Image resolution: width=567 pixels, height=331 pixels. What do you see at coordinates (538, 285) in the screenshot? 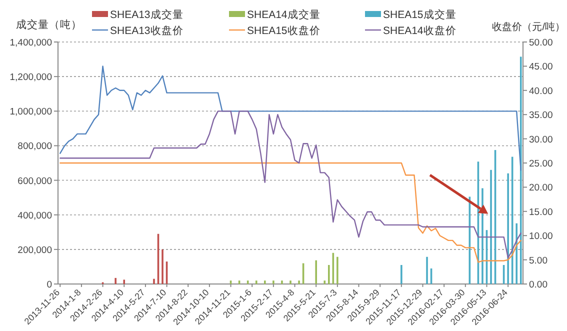
I see `y2-tick-label: 0.00` at bounding box center [538, 285].